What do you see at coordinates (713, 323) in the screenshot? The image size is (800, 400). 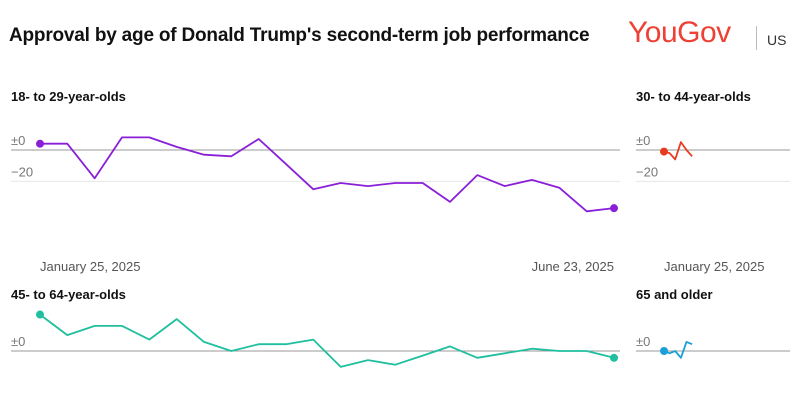 I see `panel-65-plus: 65 and older ±0` at bounding box center [713, 323].